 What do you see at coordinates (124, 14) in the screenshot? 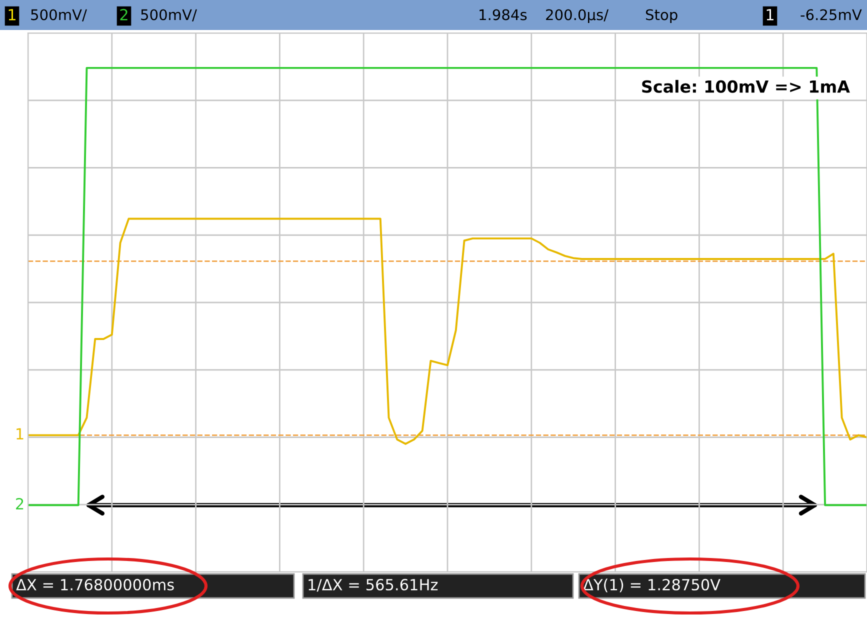
I see `text: 2` at bounding box center [124, 14].